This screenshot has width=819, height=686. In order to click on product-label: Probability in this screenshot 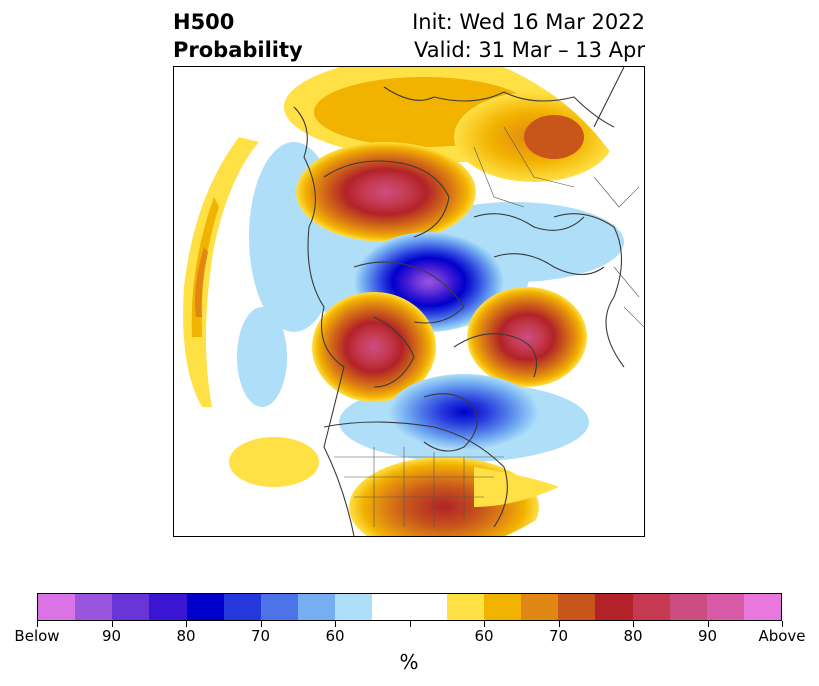, I will do `click(238, 50)`.